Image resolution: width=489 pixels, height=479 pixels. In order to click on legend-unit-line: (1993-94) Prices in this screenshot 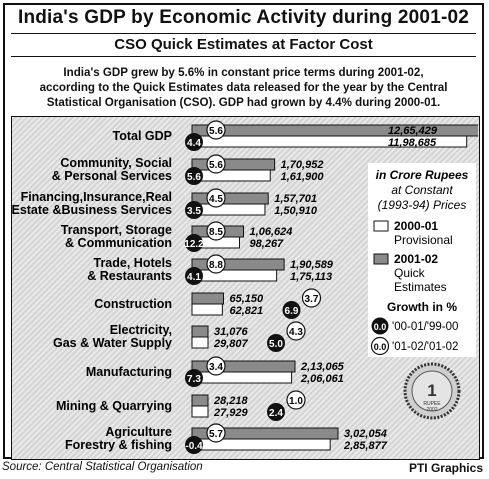, I will do `click(422, 205)`.